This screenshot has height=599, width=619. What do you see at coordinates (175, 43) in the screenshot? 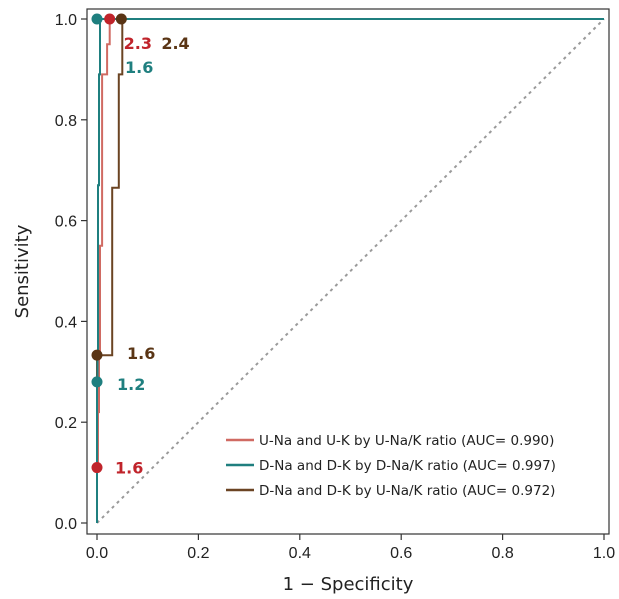
I see `cutoff-label: 2.4` at bounding box center [175, 43].